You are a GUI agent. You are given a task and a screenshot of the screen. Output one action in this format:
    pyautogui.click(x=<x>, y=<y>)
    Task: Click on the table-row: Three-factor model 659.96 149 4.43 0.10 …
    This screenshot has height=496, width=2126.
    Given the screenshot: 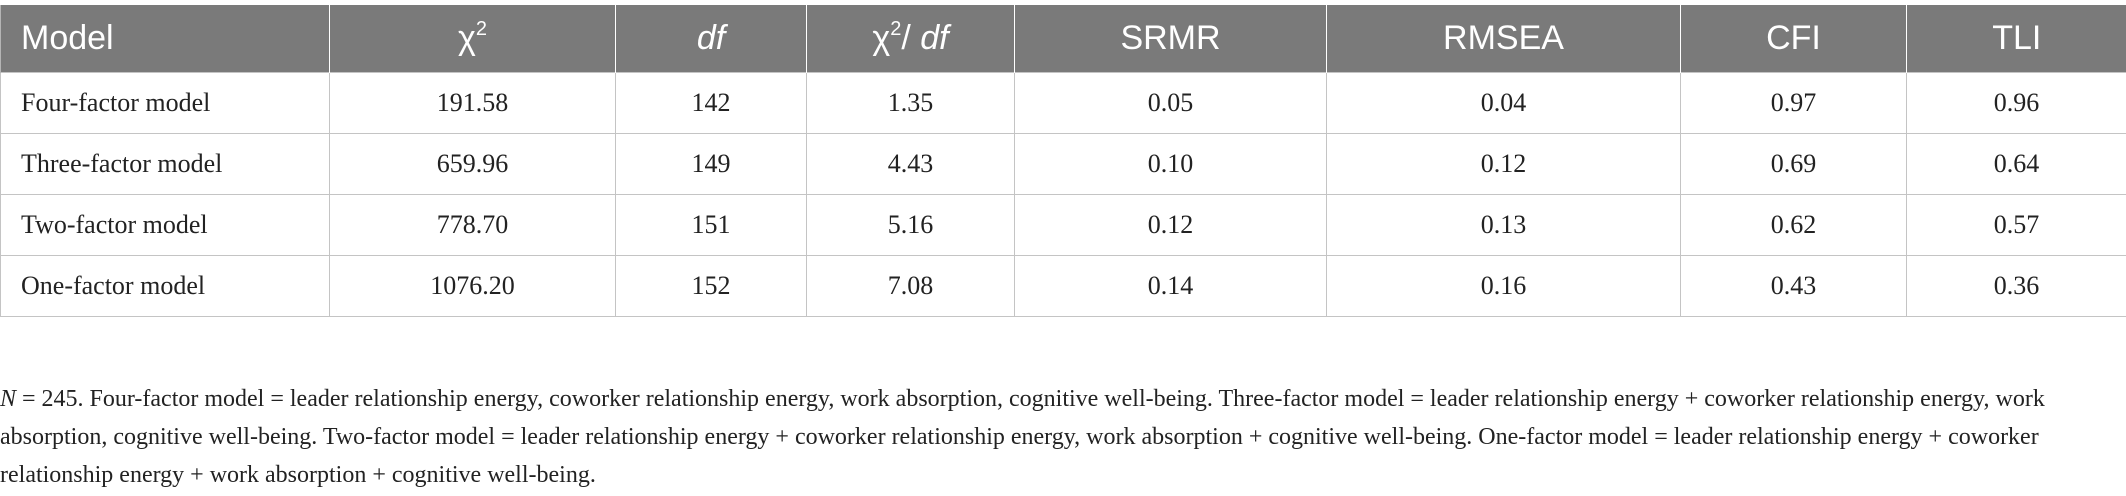 What is the action you would take?
    pyautogui.click(x=1063, y=164)
    